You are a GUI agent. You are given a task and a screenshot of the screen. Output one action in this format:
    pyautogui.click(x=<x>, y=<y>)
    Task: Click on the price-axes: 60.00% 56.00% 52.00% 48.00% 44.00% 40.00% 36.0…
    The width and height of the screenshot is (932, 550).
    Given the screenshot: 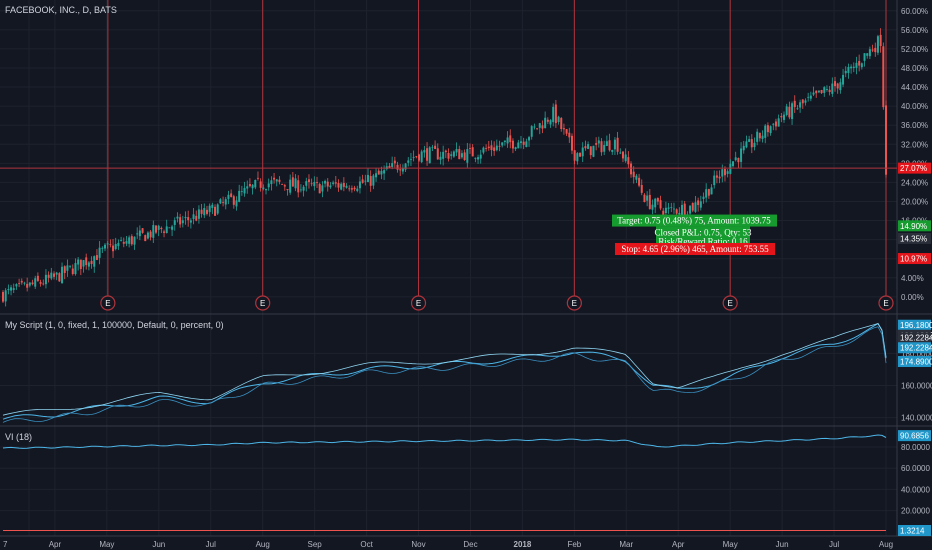 What is the action you would take?
    pyautogui.click(x=915, y=271)
    